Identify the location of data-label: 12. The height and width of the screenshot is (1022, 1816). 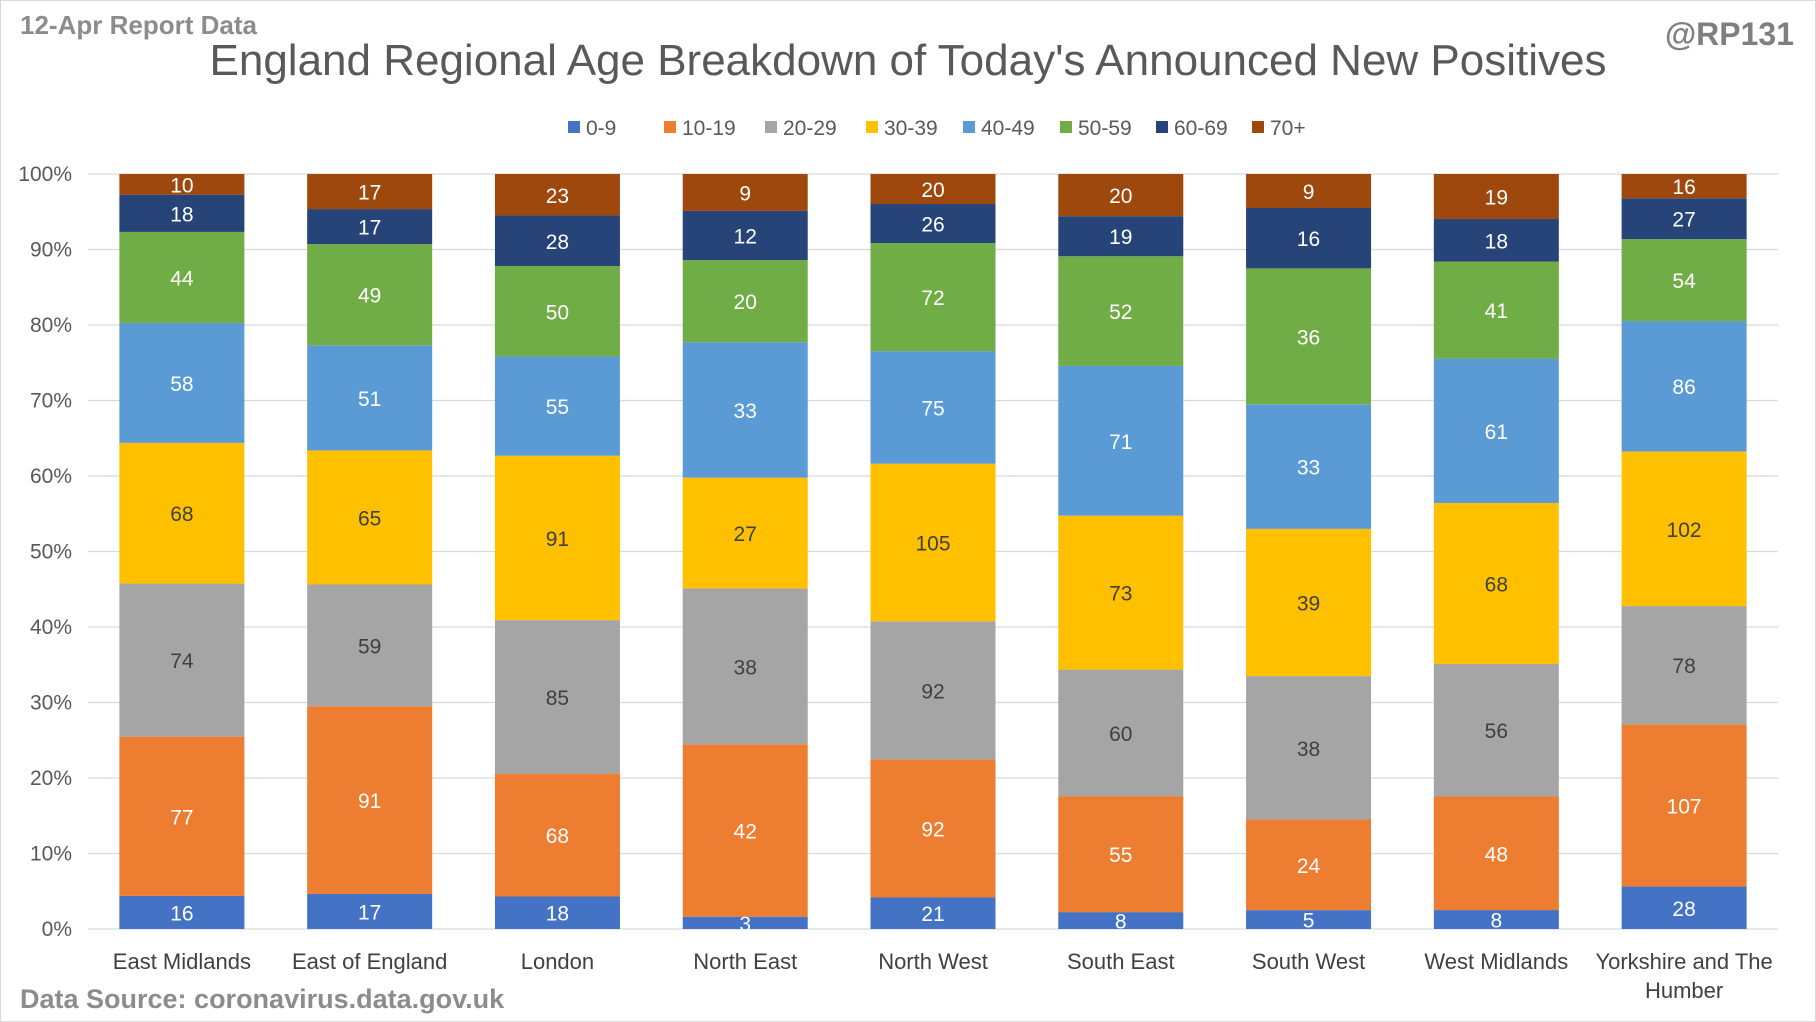
(745, 237).